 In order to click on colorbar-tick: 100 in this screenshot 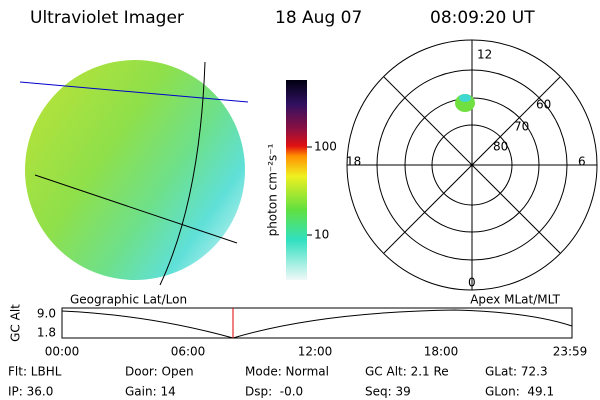, I will do `click(325, 147)`.